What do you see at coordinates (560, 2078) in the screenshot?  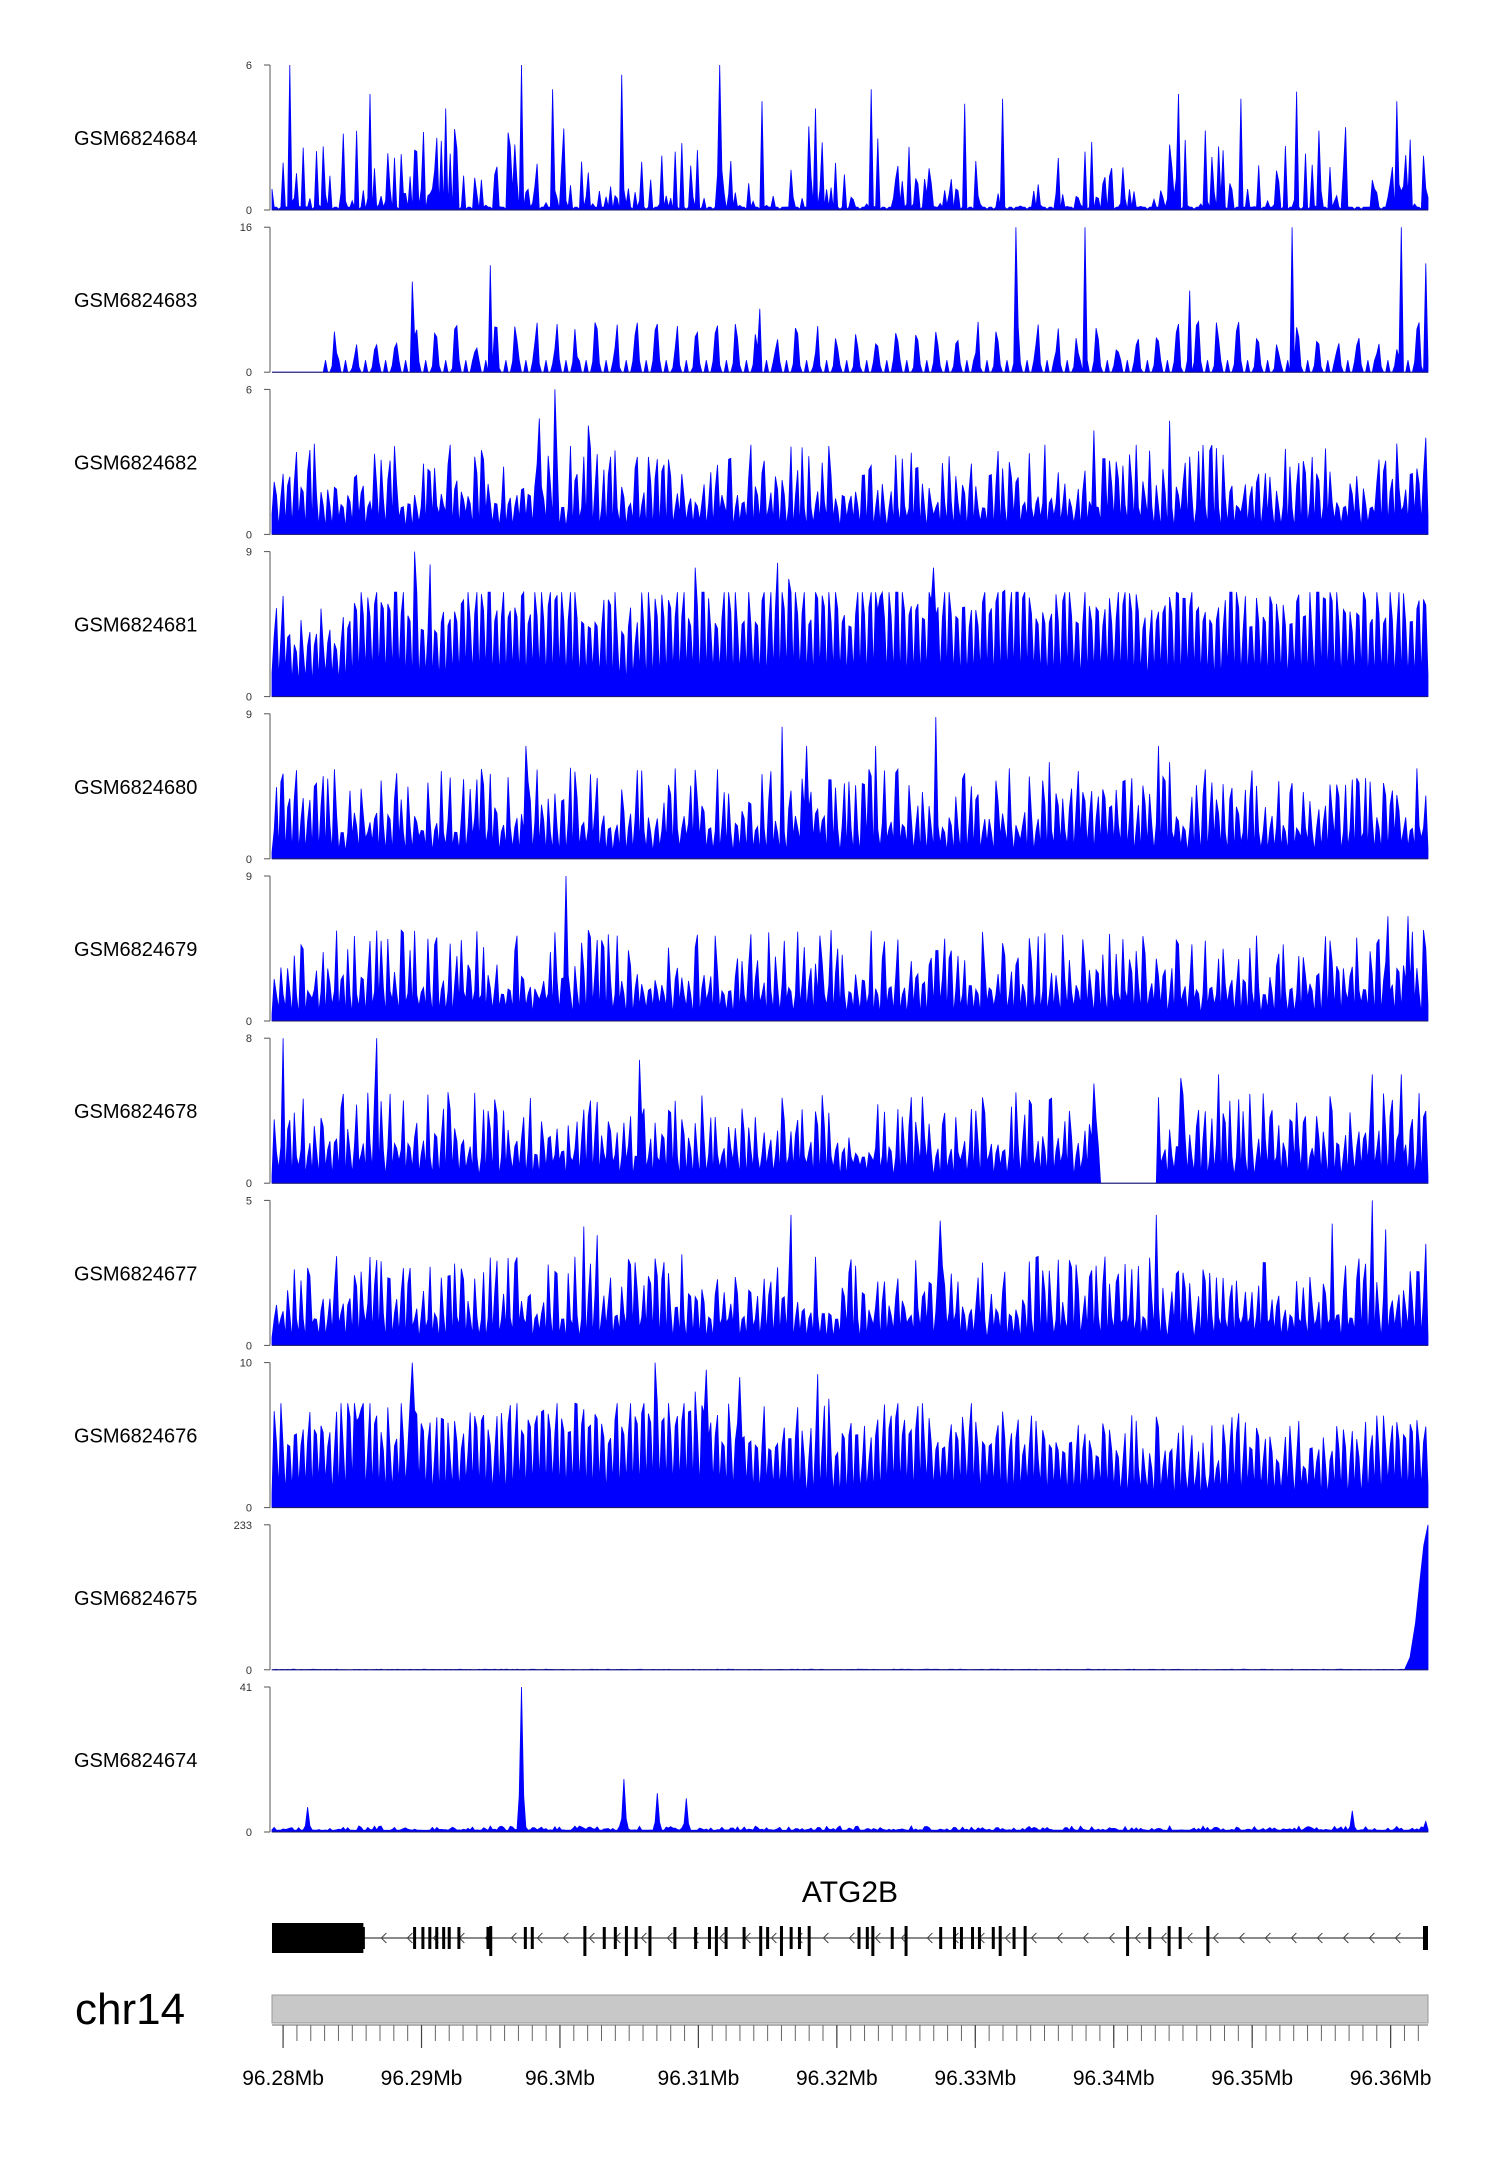 I see `x-tick-label: 96.3Mb` at bounding box center [560, 2078].